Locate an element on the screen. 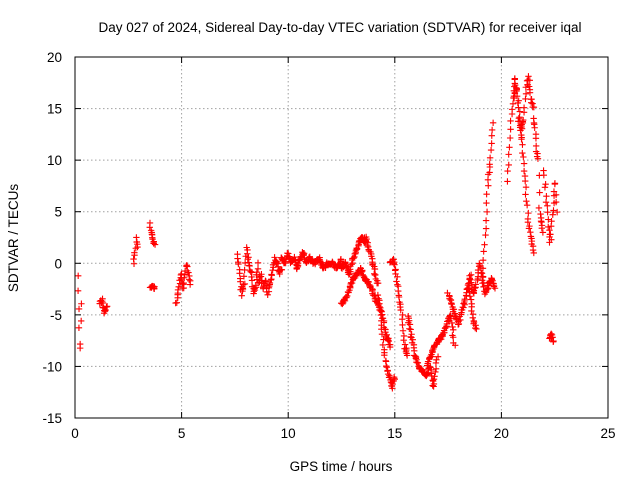  x-tick-label: 25 is located at coordinates (607, 433).